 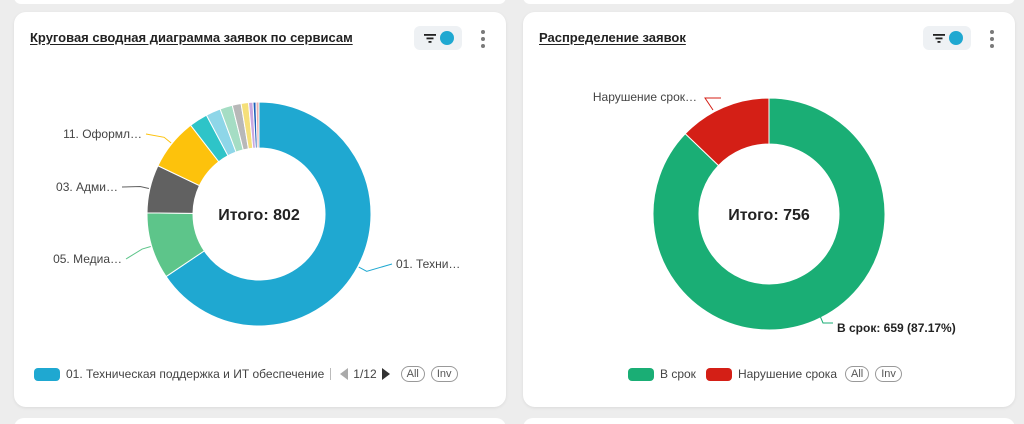 I want to click on leader-line-violation, so click(x=712, y=104).